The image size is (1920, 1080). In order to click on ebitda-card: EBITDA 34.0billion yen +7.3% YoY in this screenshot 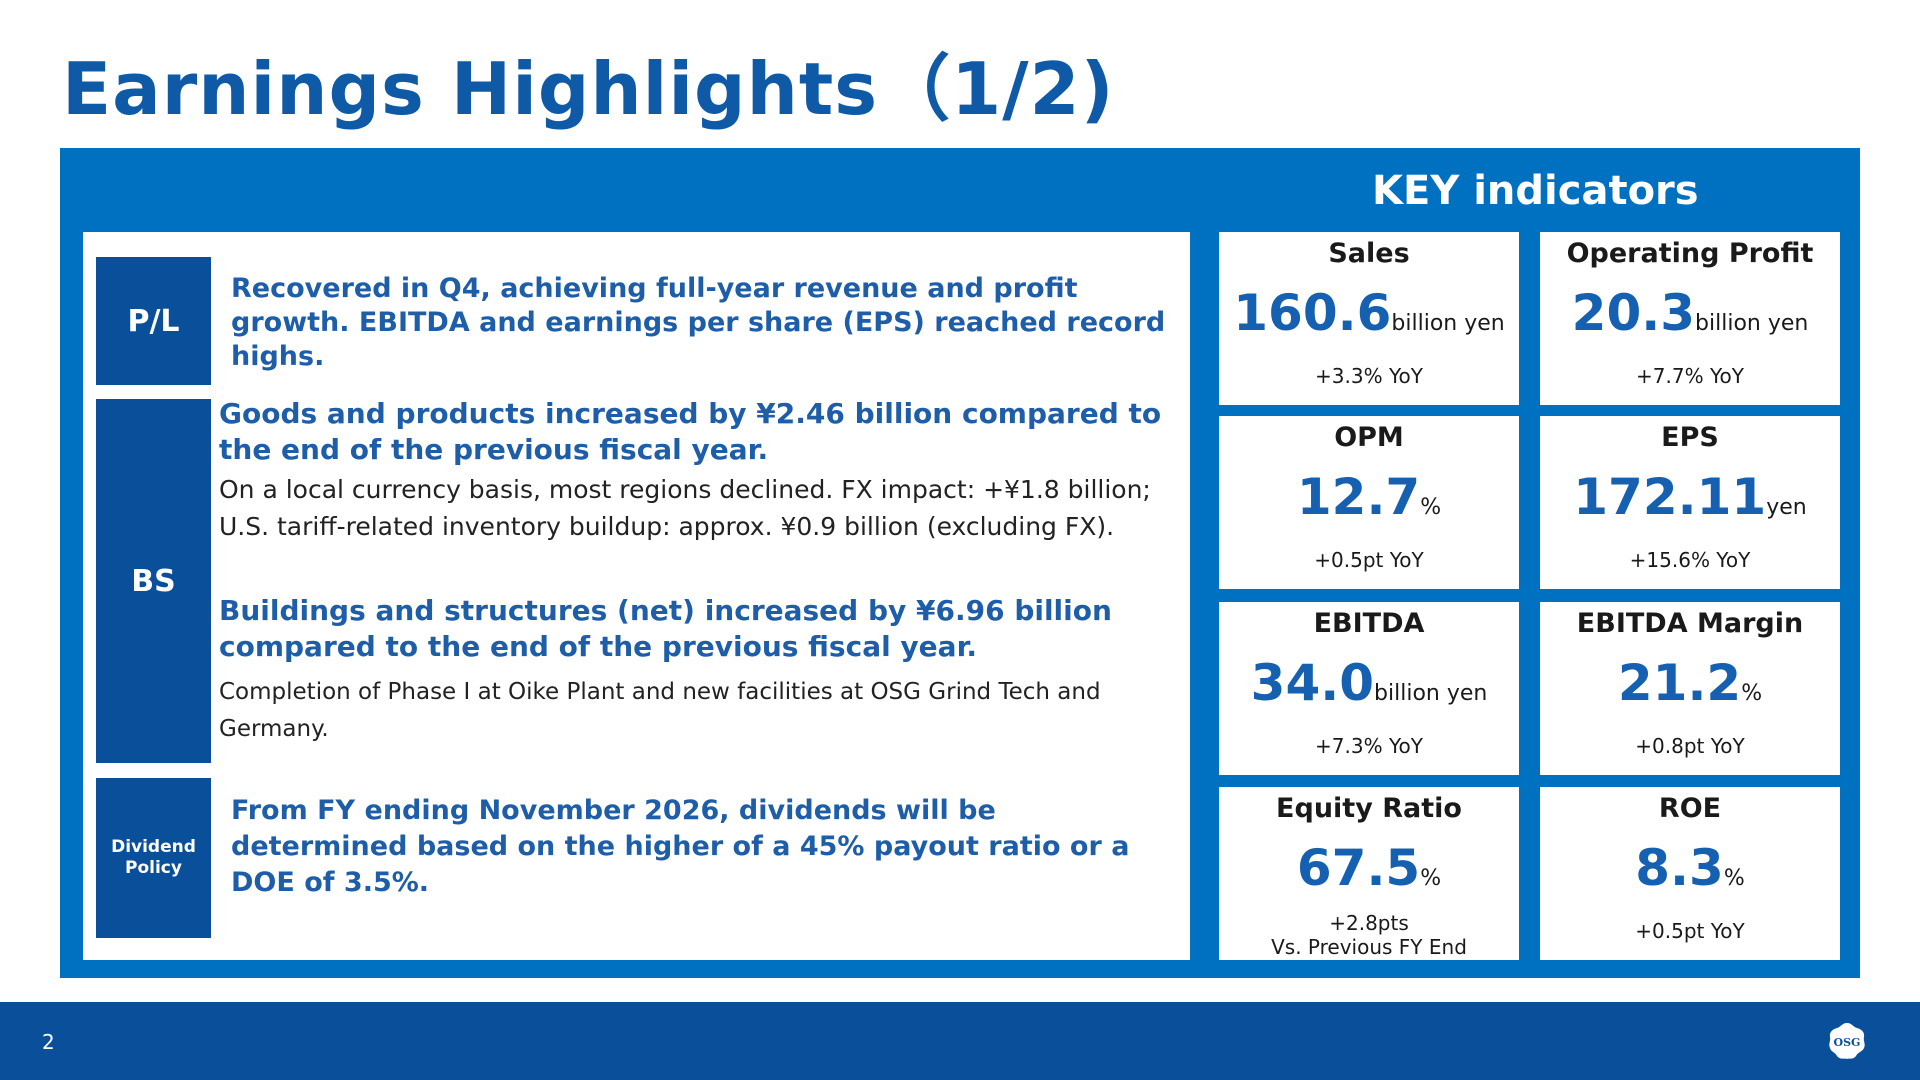, I will do `click(1369, 688)`.